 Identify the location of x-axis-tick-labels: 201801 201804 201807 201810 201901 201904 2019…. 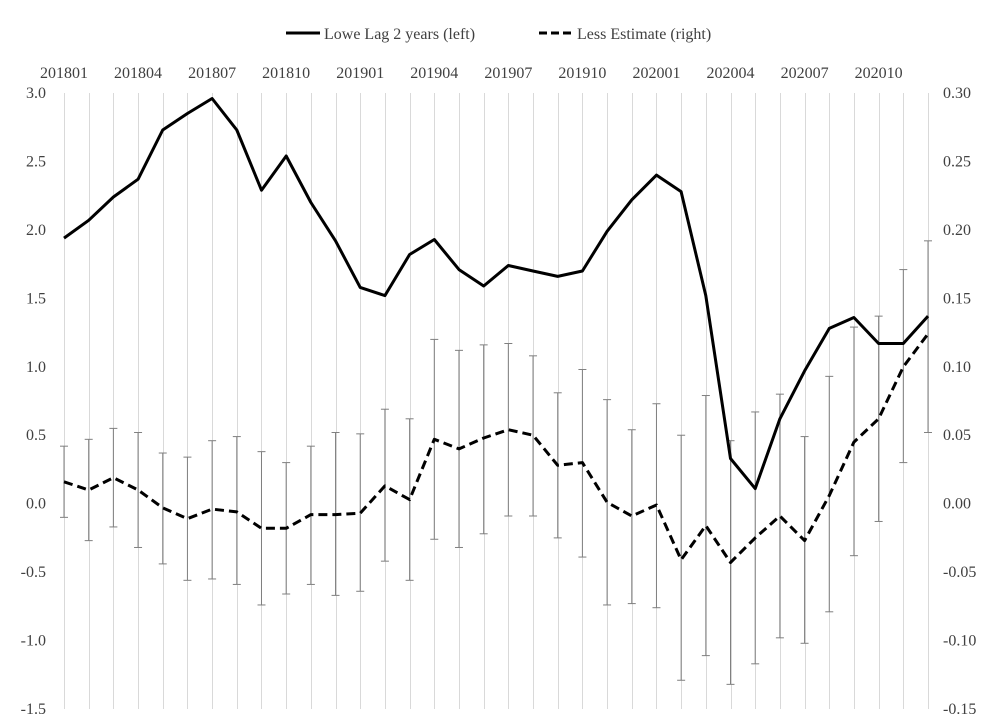
(471, 73).